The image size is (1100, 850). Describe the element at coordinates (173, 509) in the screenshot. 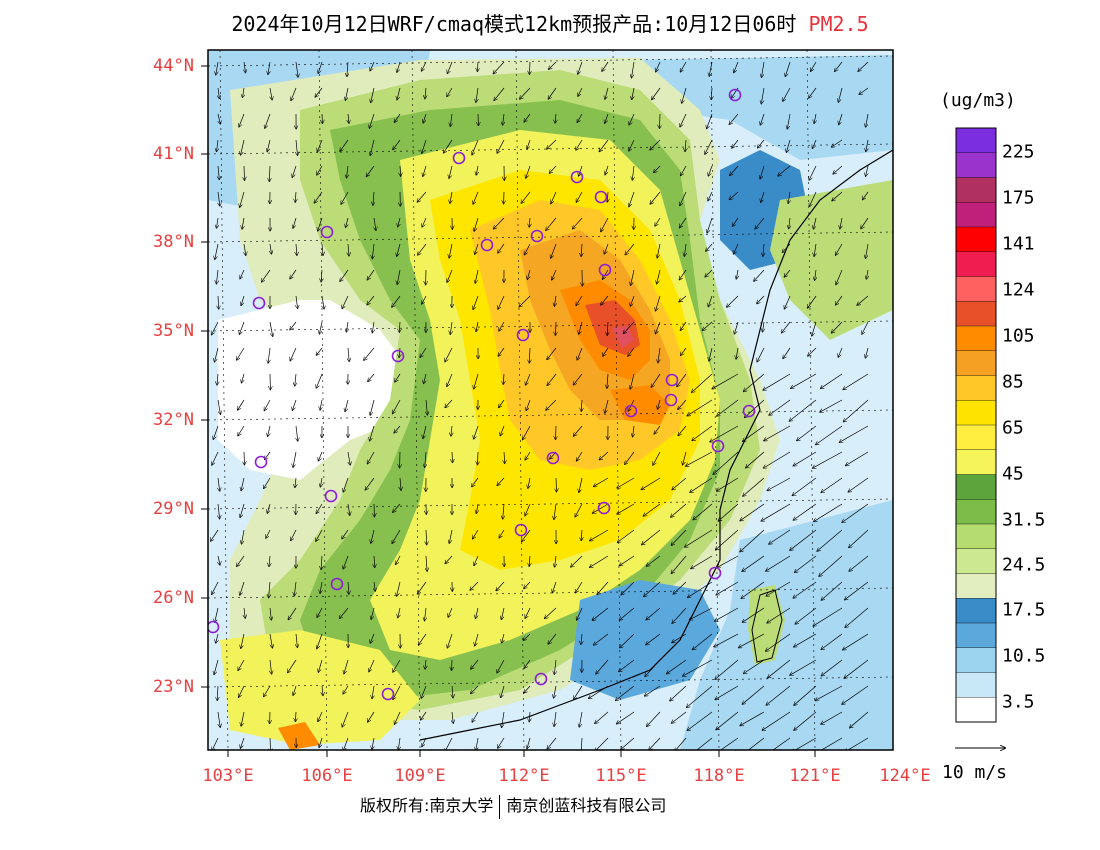

I see `lat-label: 29°N` at that location.